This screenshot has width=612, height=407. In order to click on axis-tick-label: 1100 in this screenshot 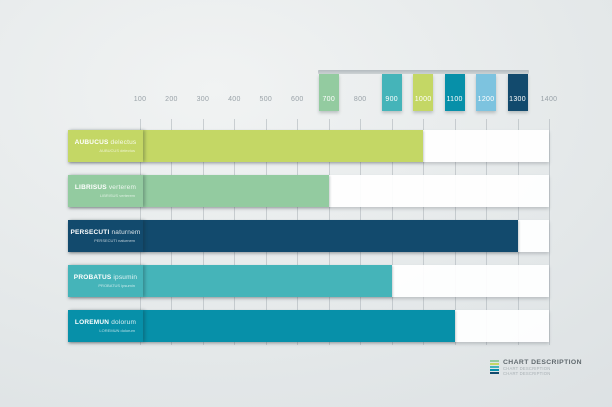, I will do `click(454, 99)`.